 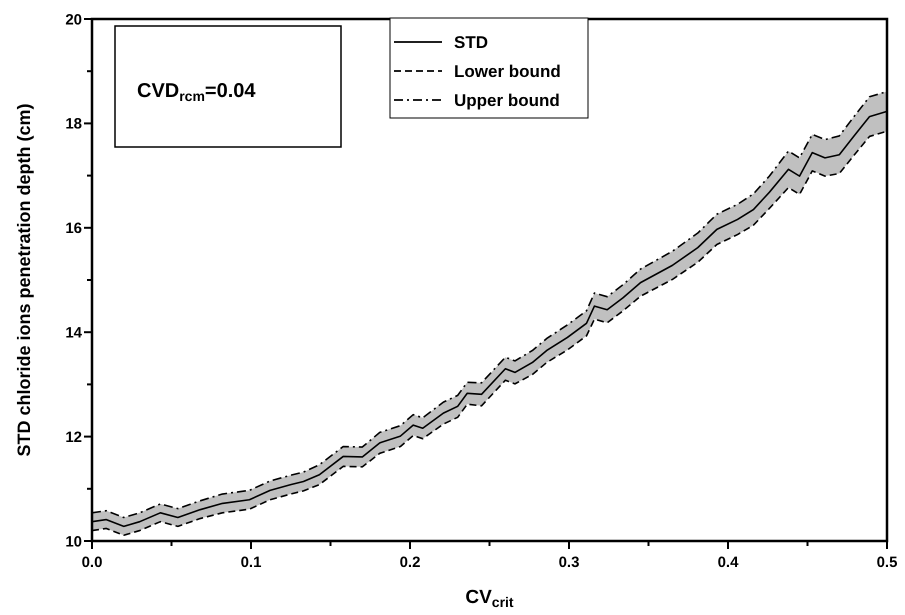 What do you see at coordinates (73, 541) in the screenshot?
I see `y-tick-label: 10` at bounding box center [73, 541].